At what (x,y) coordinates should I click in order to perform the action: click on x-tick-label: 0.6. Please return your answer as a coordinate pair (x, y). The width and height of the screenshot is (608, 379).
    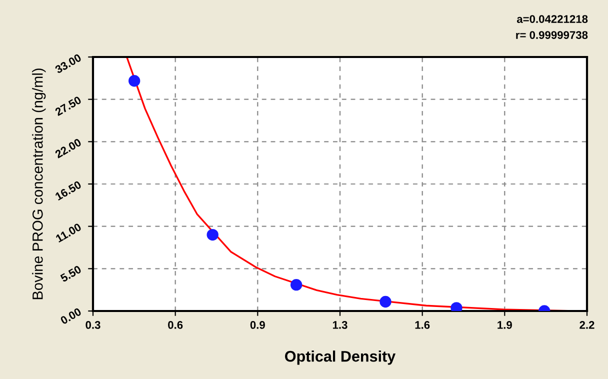
    Looking at the image, I should click on (175, 325).